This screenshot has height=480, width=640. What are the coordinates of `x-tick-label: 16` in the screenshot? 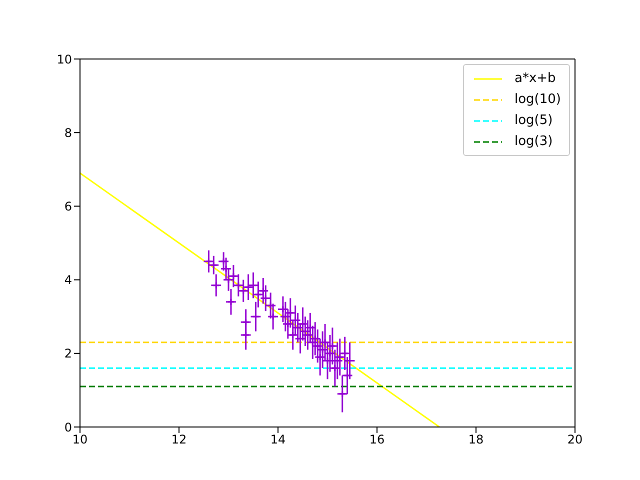 It's located at (377, 439).